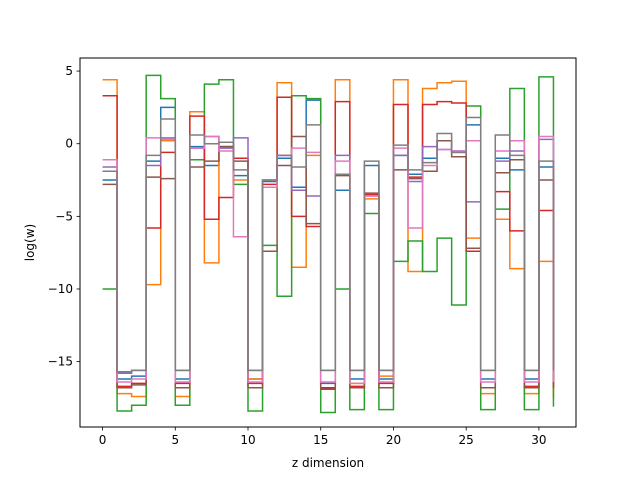 Image resolution: width=640 pixels, height=480 pixels. What do you see at coordinates (538, 440) in the screenshot?
I see `x-tick-label: 30` at bounding box center [538, 440].